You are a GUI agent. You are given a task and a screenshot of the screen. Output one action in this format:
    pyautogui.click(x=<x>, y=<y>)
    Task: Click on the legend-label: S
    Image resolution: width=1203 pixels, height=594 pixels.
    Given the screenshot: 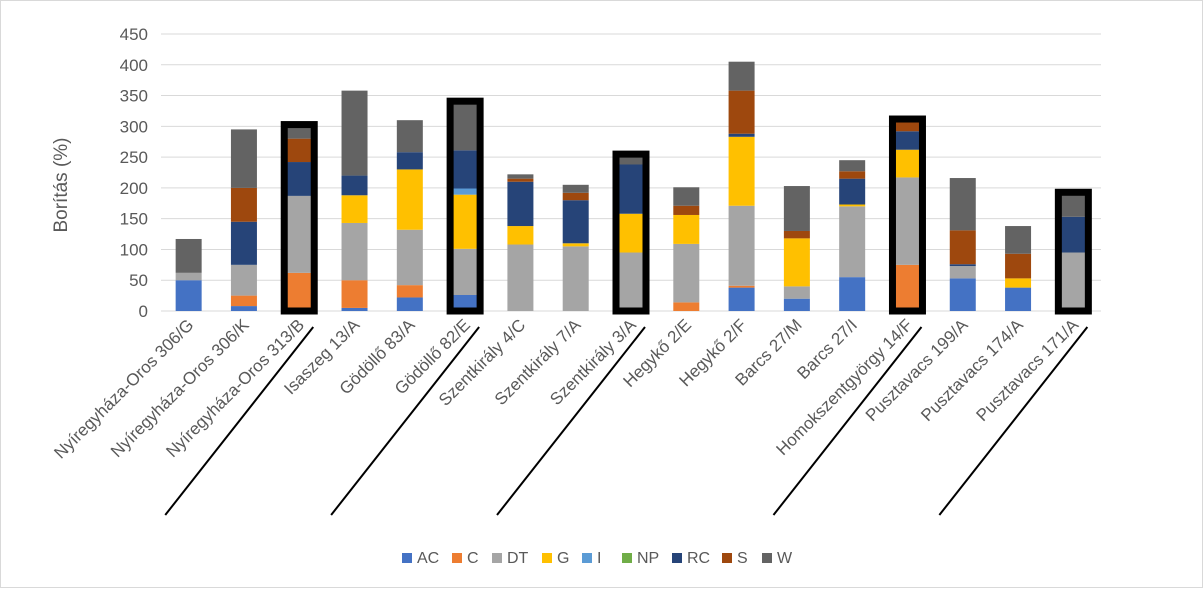 What is the action you would take?
    pyautogui.click(x=742, y=558)
    